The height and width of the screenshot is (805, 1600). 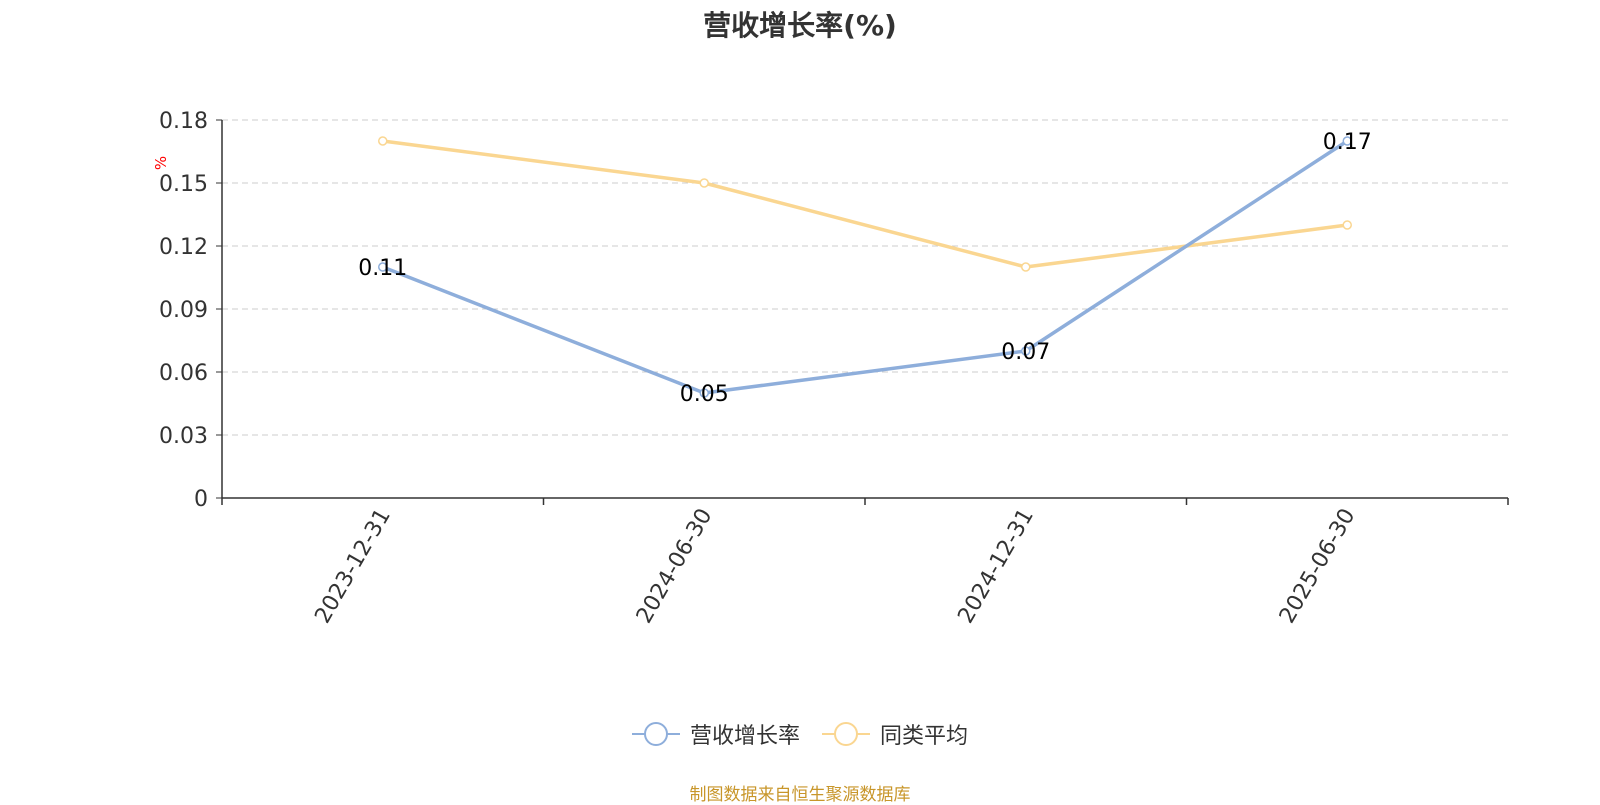 I want to click on x-tick-label: 2025-06-30, so click(x=1318, y=566).